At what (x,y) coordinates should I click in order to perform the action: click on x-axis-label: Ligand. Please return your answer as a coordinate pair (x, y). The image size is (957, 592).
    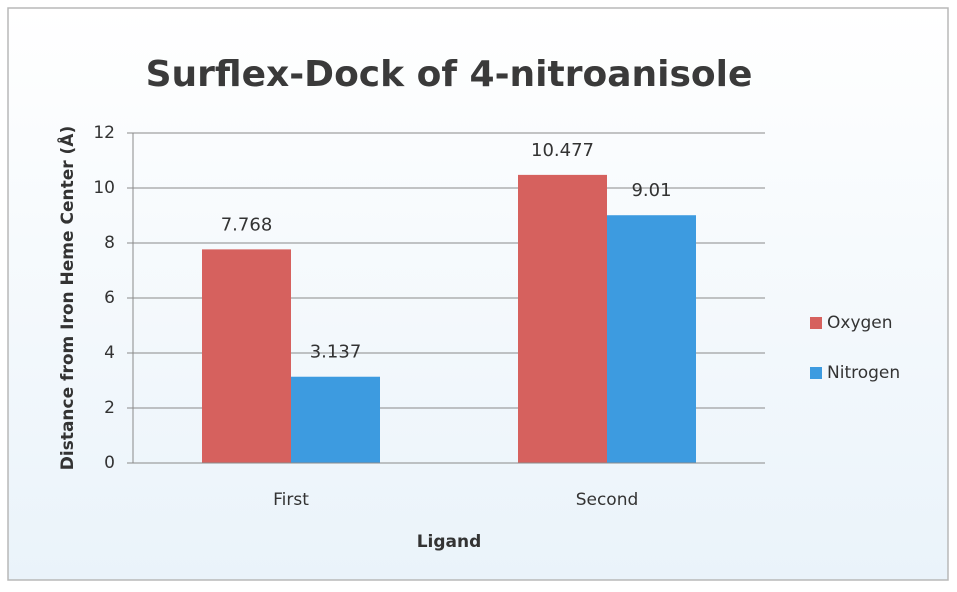
    Looking at the image, I should click on (449, 542).